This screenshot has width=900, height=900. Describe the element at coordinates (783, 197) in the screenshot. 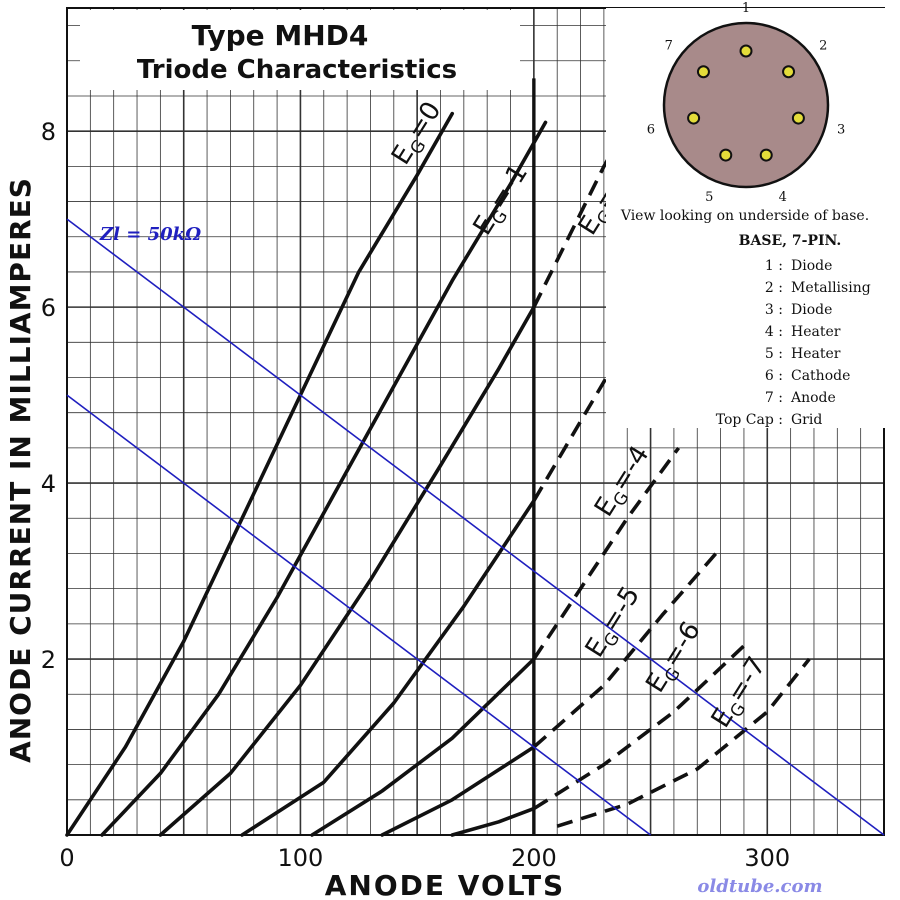

I see `pin-number-label: 4` at that location.